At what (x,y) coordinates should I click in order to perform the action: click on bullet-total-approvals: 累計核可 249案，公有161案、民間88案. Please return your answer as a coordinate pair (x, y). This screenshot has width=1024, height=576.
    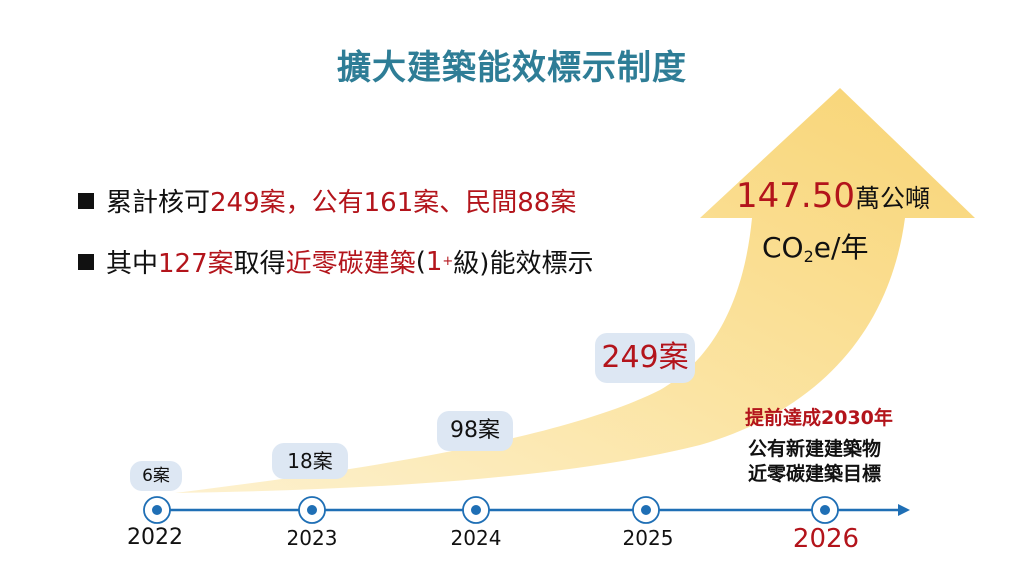
    Looking at the image, I should click on (327, 200).